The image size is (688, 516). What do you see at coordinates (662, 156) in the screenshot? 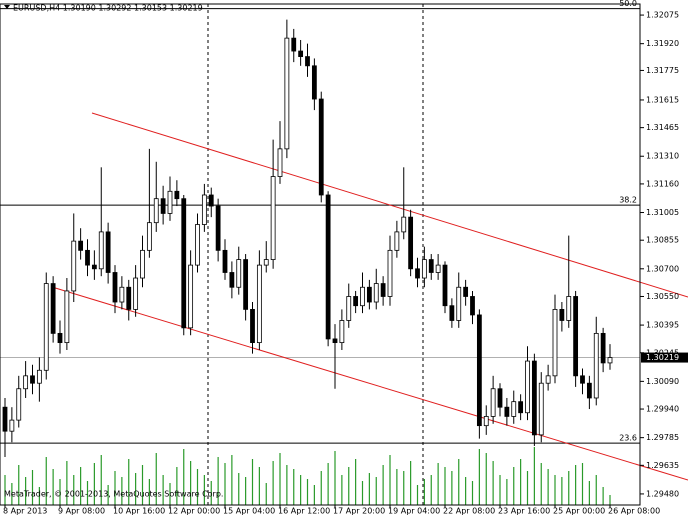
I see `y-tick-label: 1.31310` at bounding box center [662, 156].